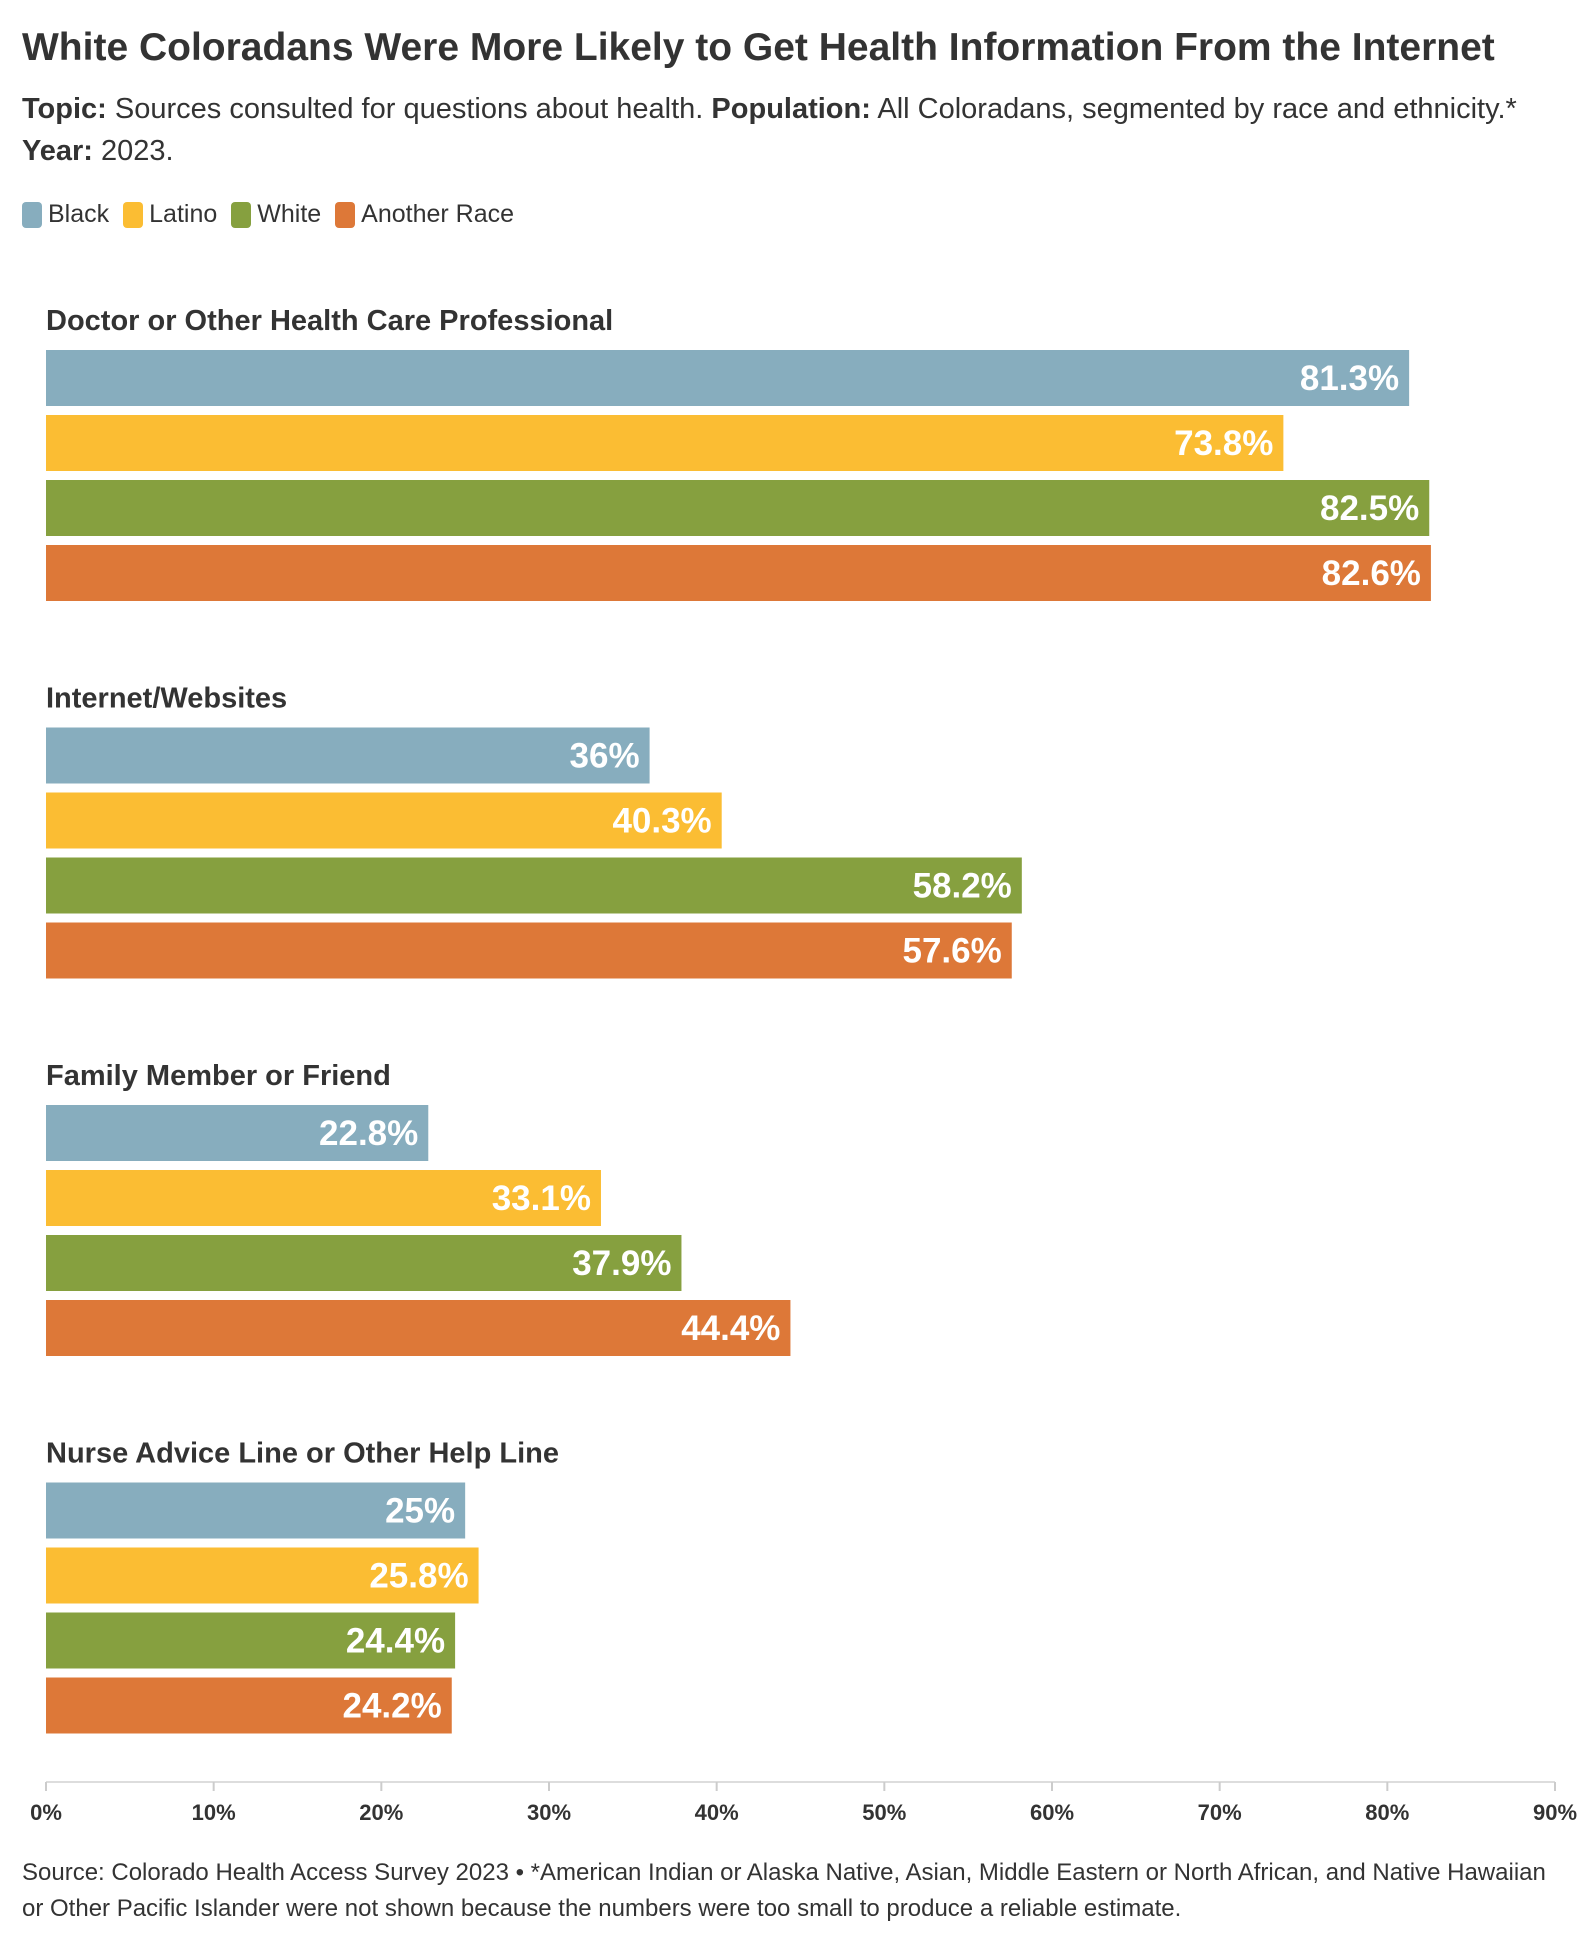 The width and height of the screenshot is (1592, 1940). I want to click on bar-value-label: 24.2%, so click(392, 1706).